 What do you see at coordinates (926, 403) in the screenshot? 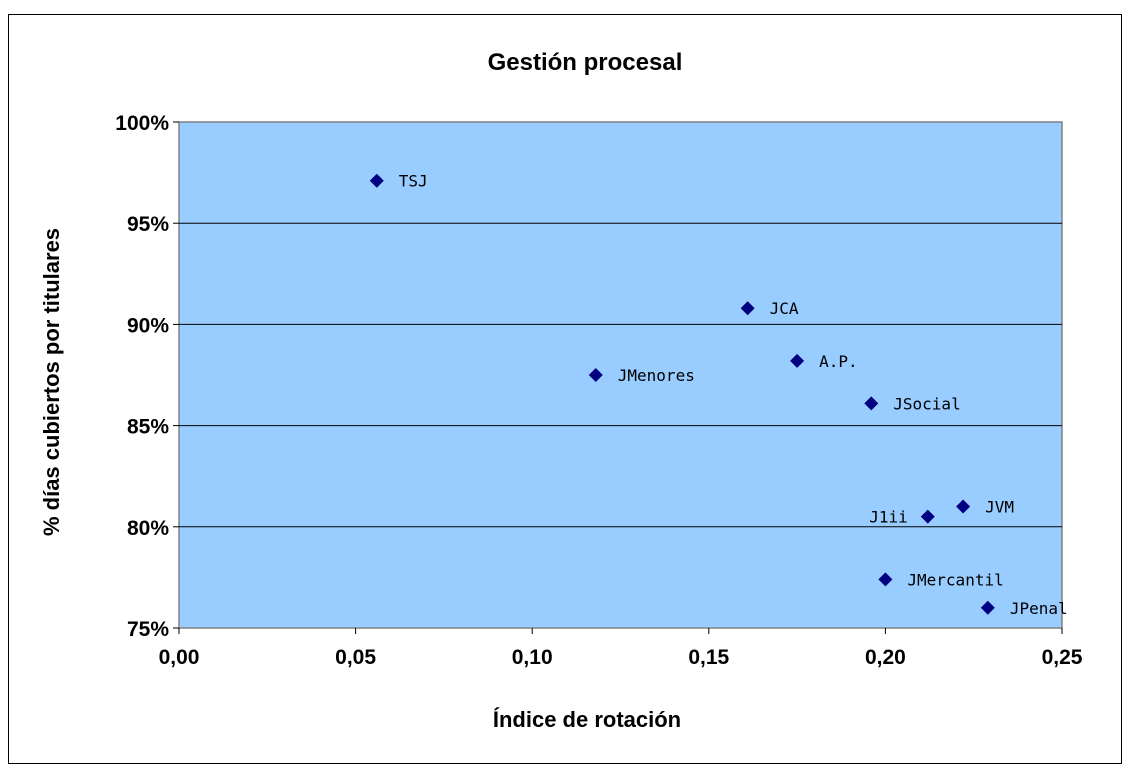
I see `point-label-JSocial: JSocial` at bounding box center [926, 403].